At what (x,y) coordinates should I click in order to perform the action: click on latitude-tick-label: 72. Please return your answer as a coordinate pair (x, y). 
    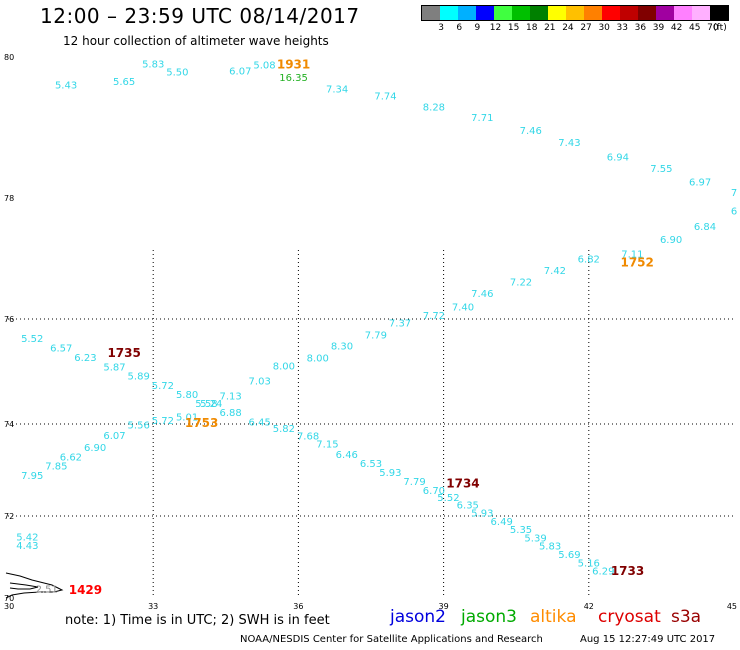
    Looking at the image, I should click on (9, 516).